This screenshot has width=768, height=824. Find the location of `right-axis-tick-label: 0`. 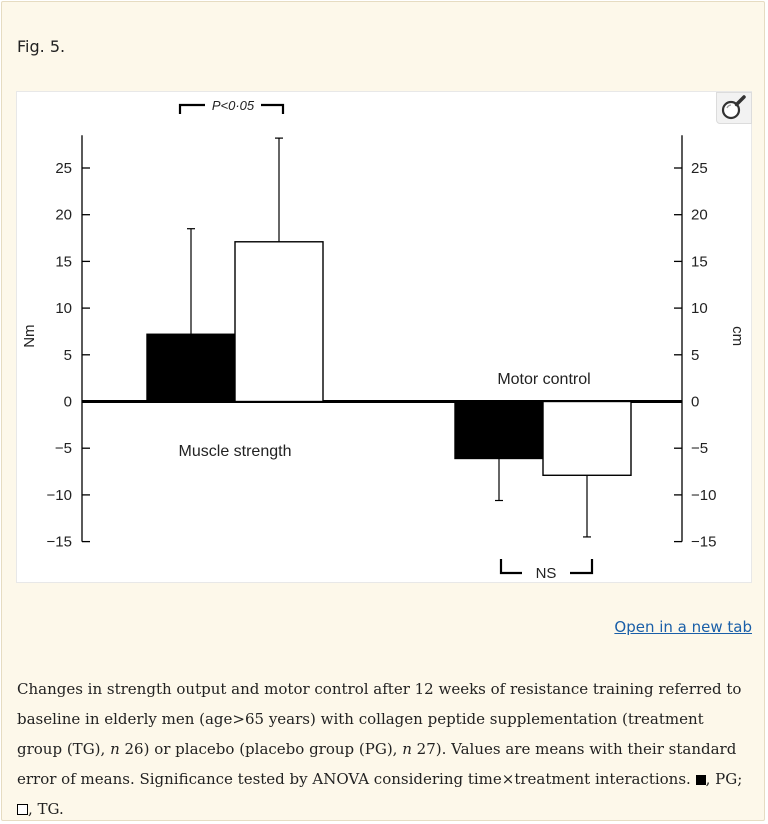

right-axis-tick-label: 0 is located at coordinates (695, 402).